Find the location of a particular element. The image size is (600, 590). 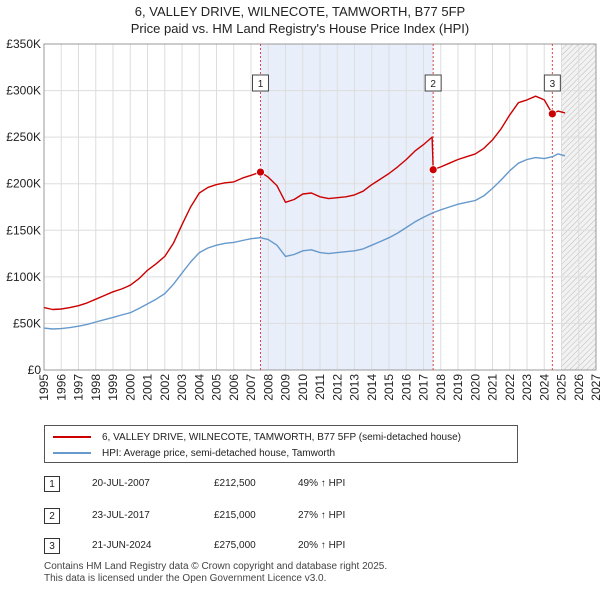

x-tick-label: 2018 is located at coordinates (441, 387).